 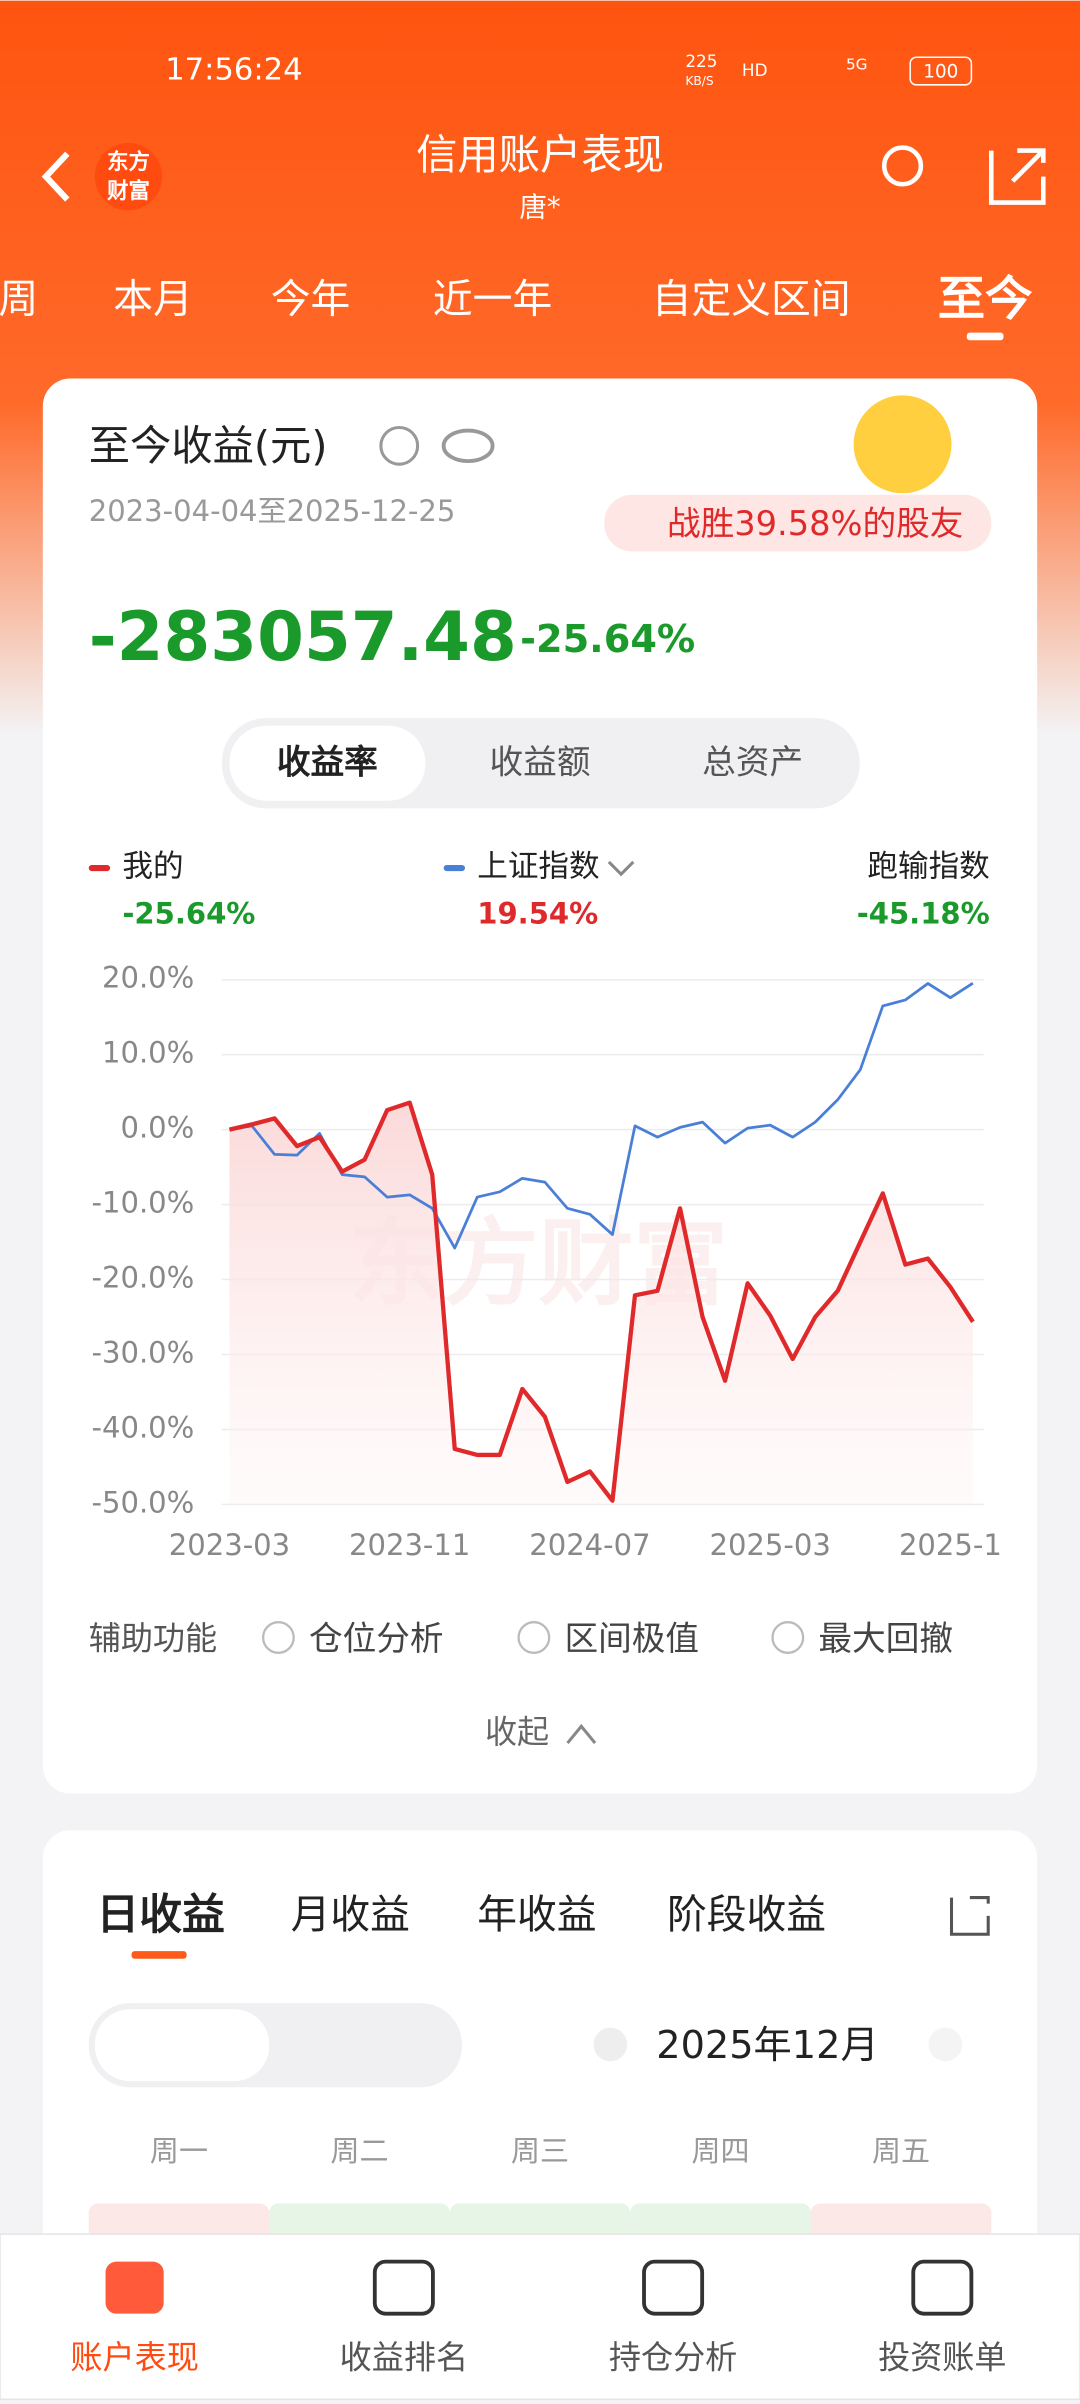 What do you see at coordinates (143, 1427) in the screenshot?
I see `y-tick-label: -40.0%` at bounding box center [143, 1427].